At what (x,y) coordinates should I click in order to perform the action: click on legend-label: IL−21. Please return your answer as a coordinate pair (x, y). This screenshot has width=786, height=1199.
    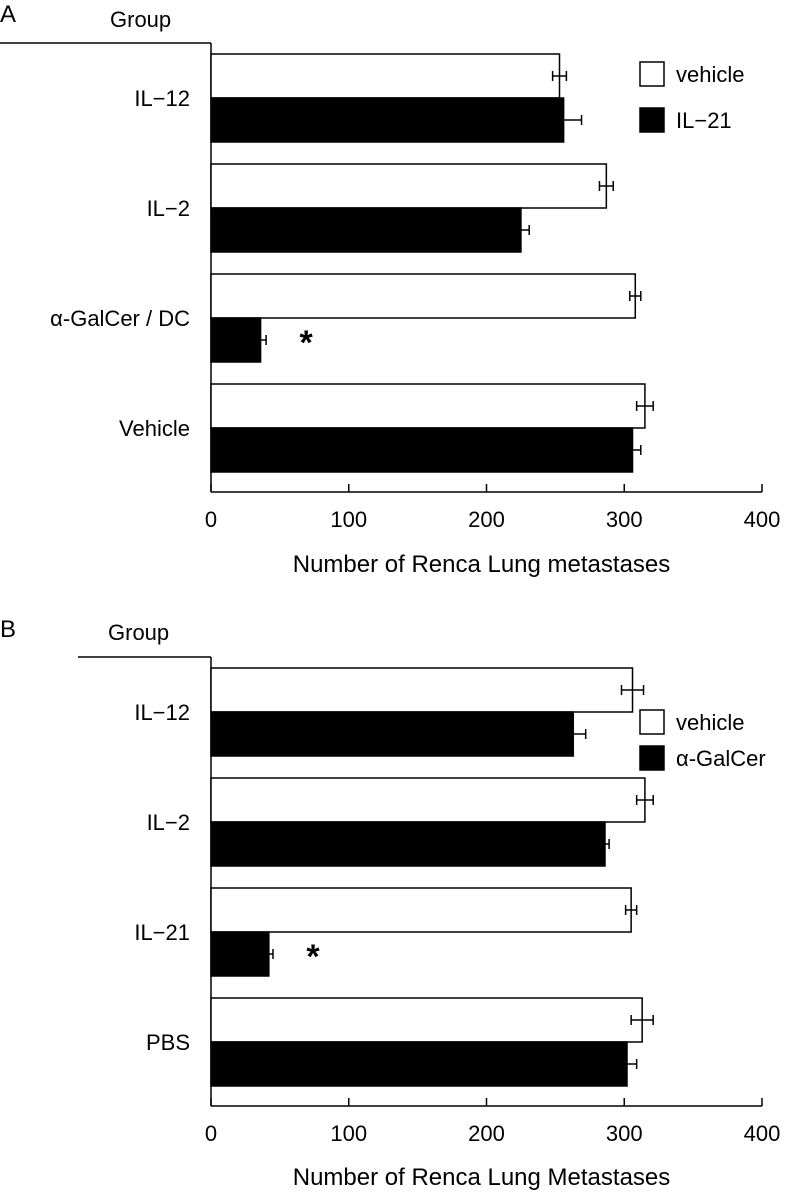
    Looking at the image, I should click on (704, 120).